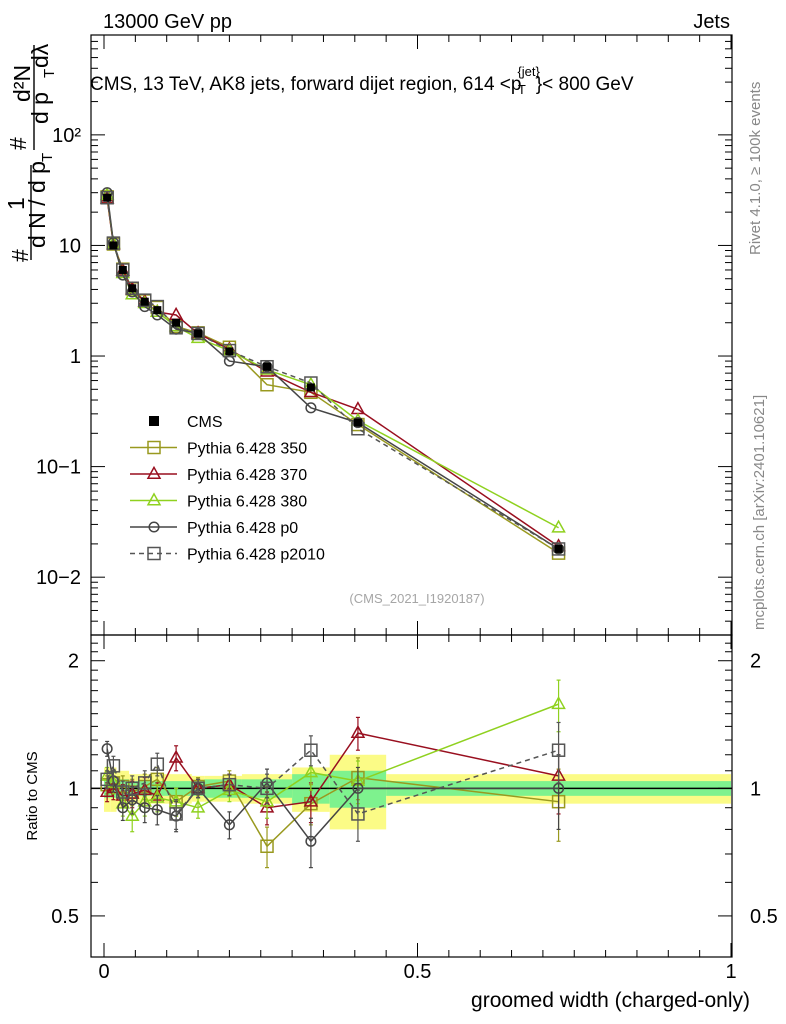  I want to click on mcplots-label: mcplots.cern.ch [arXiv:2401.10621], so click(759, 512).